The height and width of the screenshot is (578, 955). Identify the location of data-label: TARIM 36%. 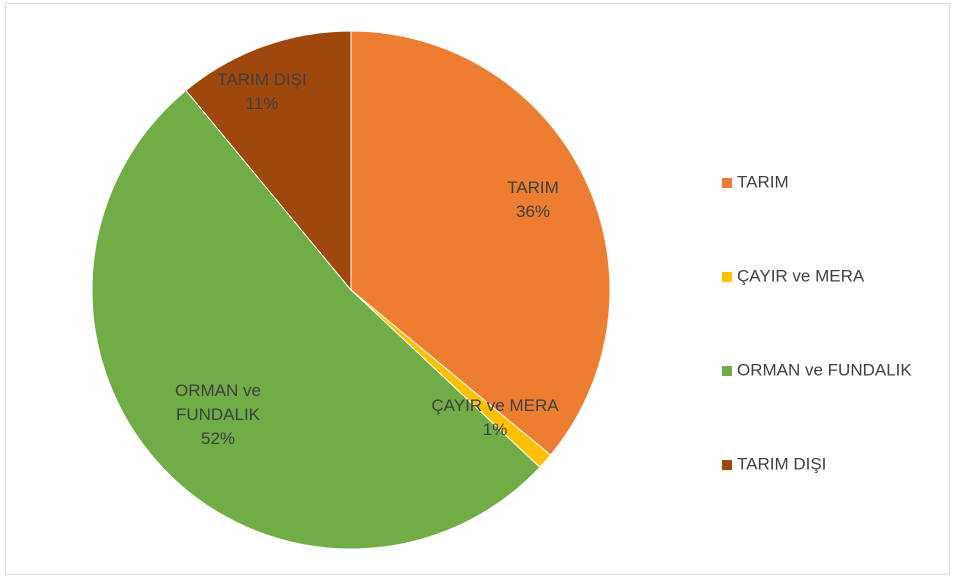
(533, 200).